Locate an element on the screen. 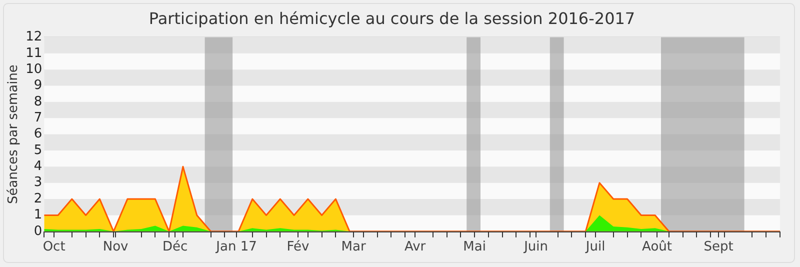 This screenshot has width=800, height=267. x-tick-label: Nov is located at coordinates (115, 247).